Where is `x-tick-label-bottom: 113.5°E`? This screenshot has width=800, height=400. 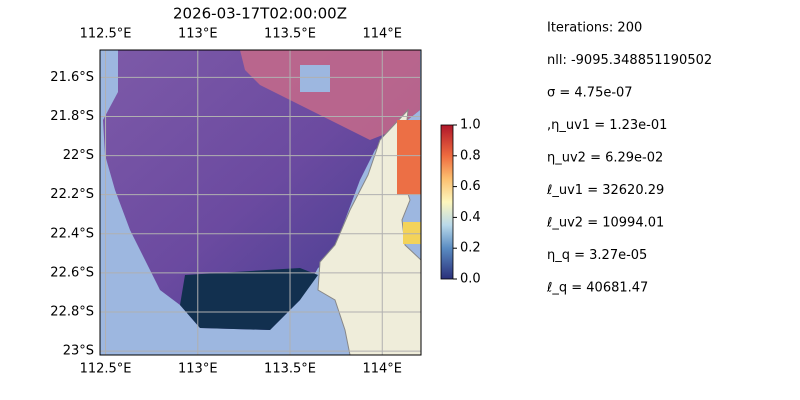 x-tick-label-bottom: 113.5°E is located at coordinates (290, 369).